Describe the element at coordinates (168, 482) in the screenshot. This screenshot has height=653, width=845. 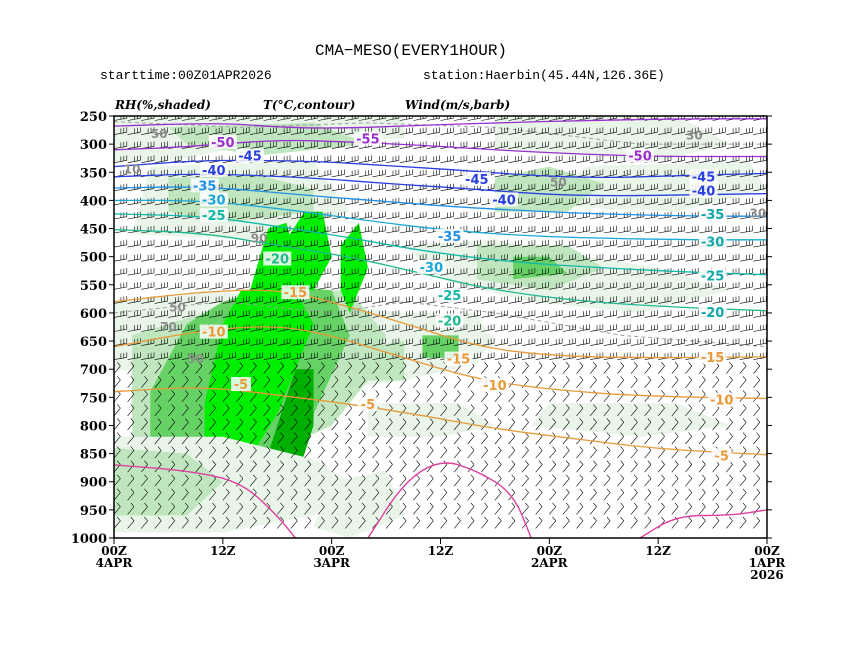
I see `rh-shaded-region` at that location.